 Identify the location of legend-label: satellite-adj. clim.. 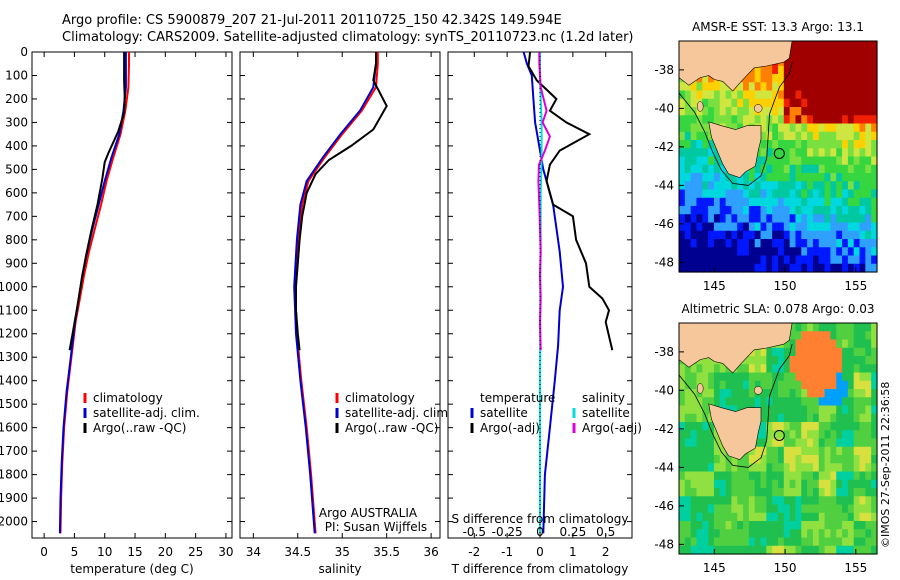
(398, 413).